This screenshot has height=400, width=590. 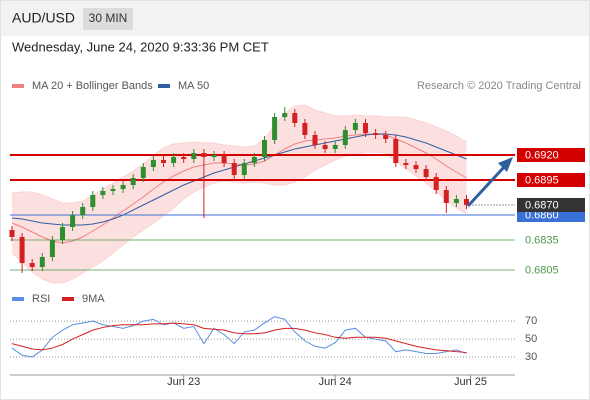 What do you see at coordinates (43, 18) in the screenshot?
I see `symbol: AUD/USD` at bounding box center [43, 18].